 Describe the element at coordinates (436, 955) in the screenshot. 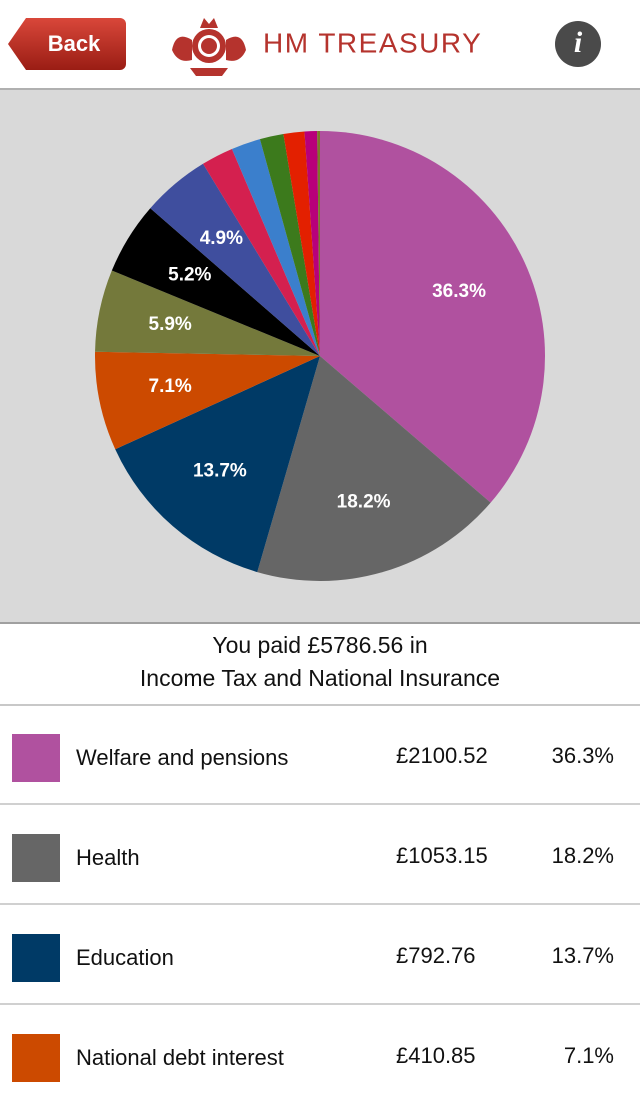

I see `amount: £792.76` at that location.